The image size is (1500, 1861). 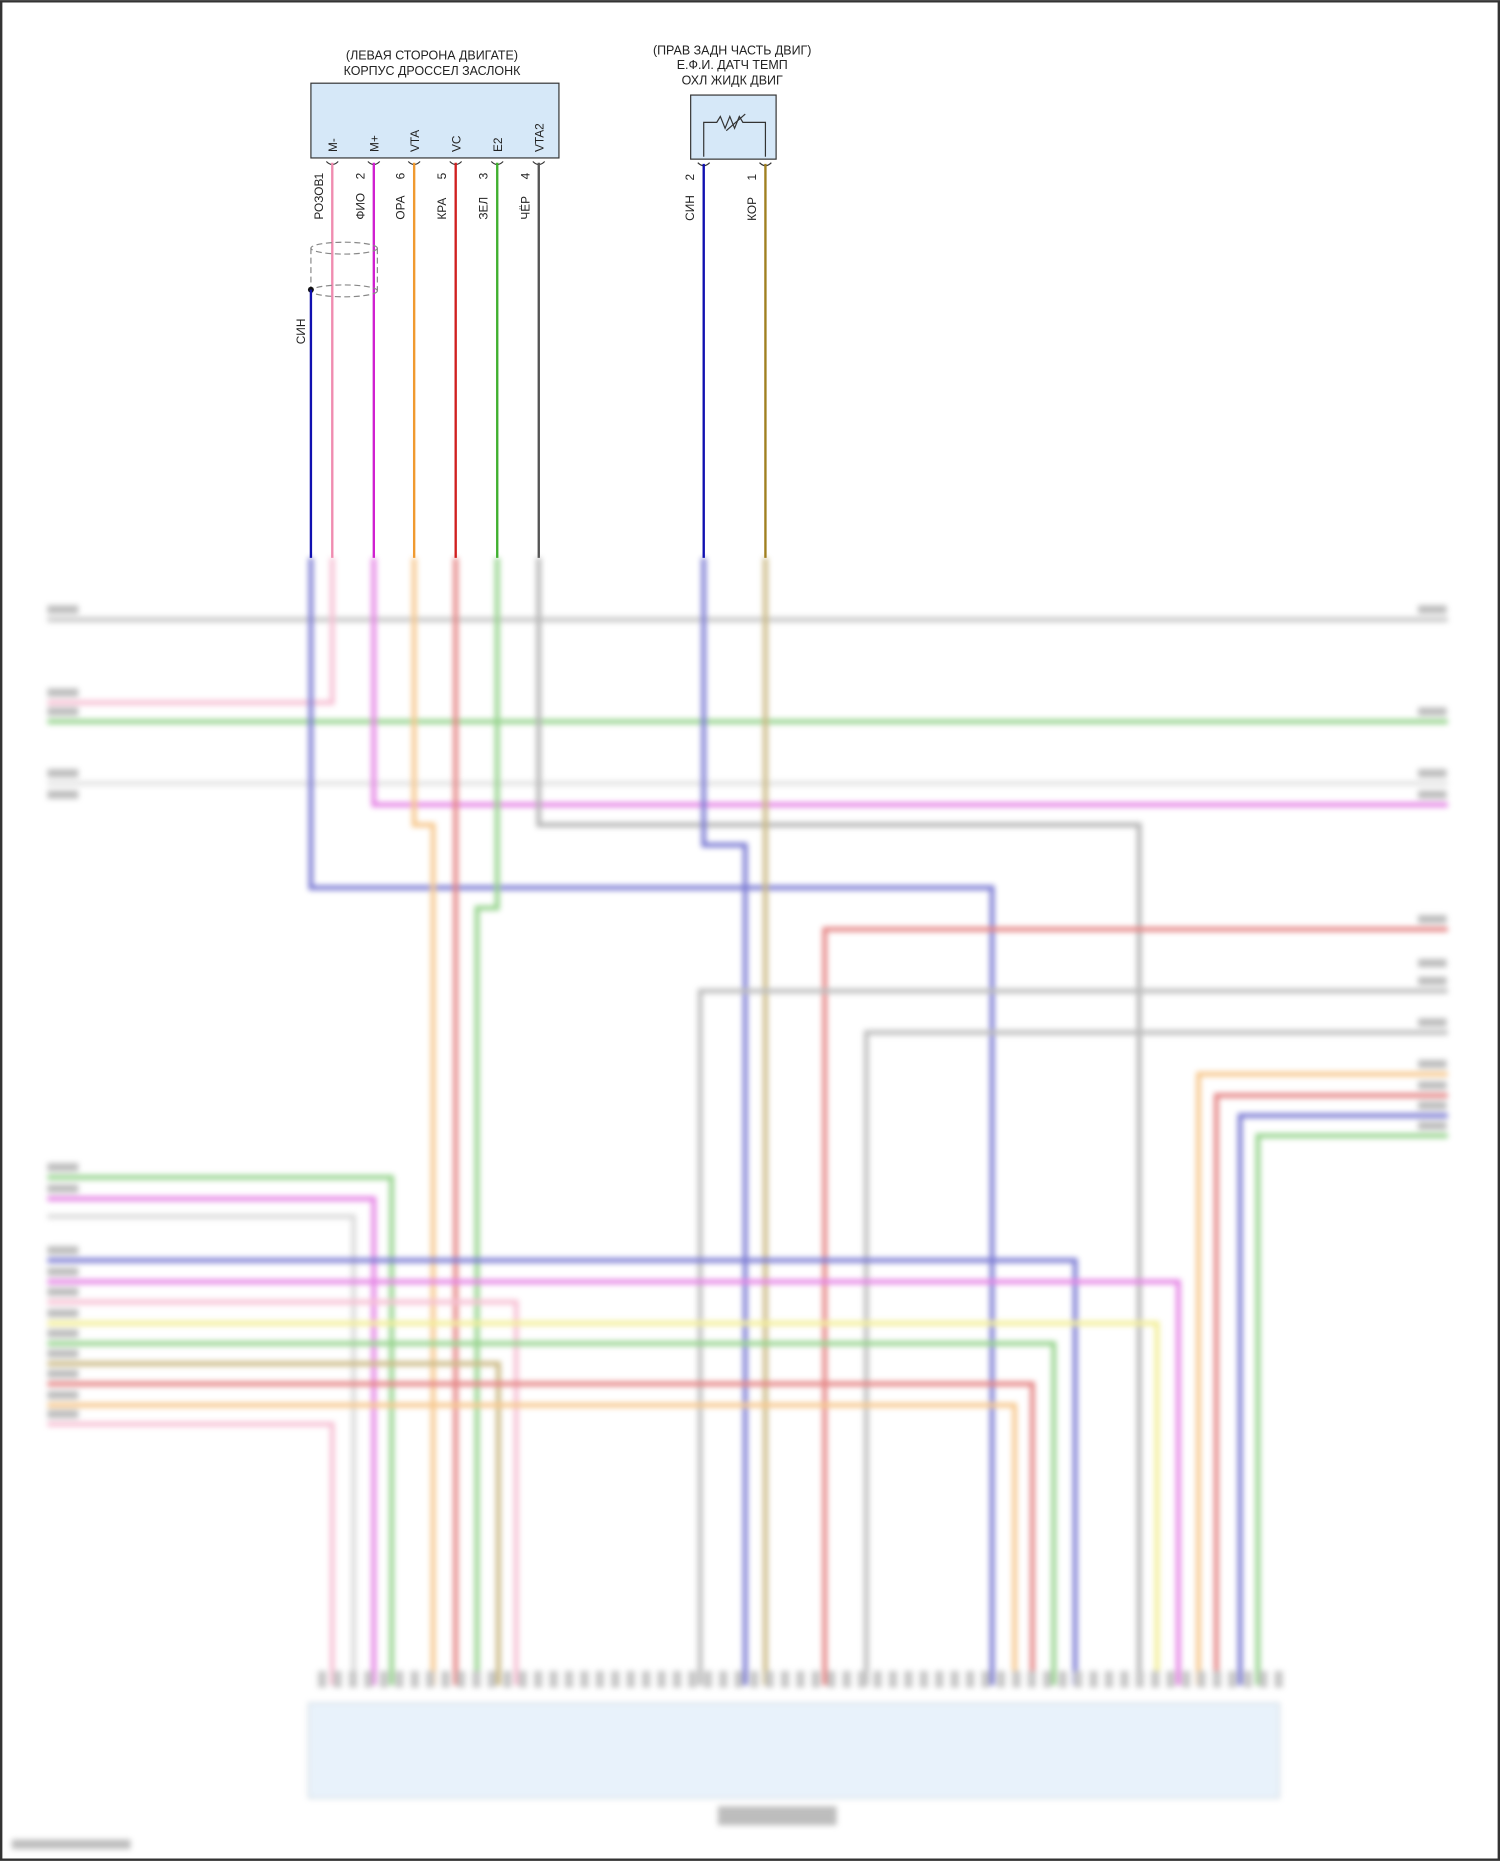 What do you see at coordinates (432, 71) in the screenshot?
I see `throttle-title-2: КОРПУС ДРОССЕЛ ЗАСЛОНК` at bounding box center [432, 71].